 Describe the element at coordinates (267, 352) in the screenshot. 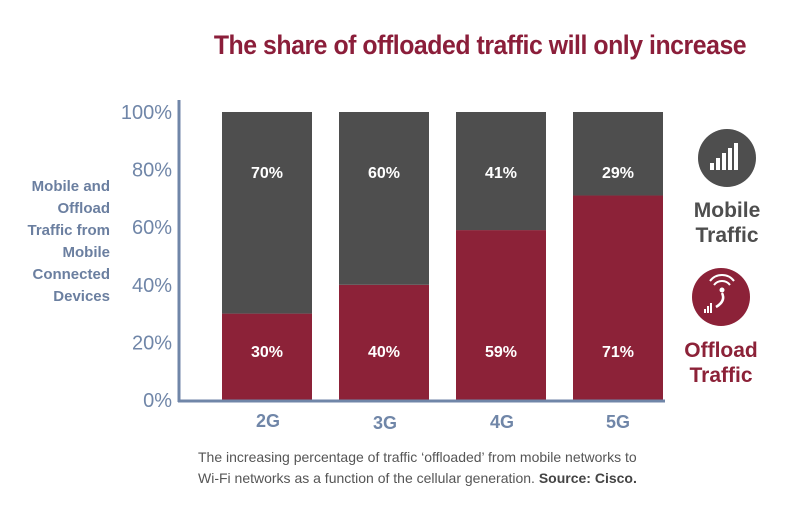

I see `data-label: 30%` at that location.